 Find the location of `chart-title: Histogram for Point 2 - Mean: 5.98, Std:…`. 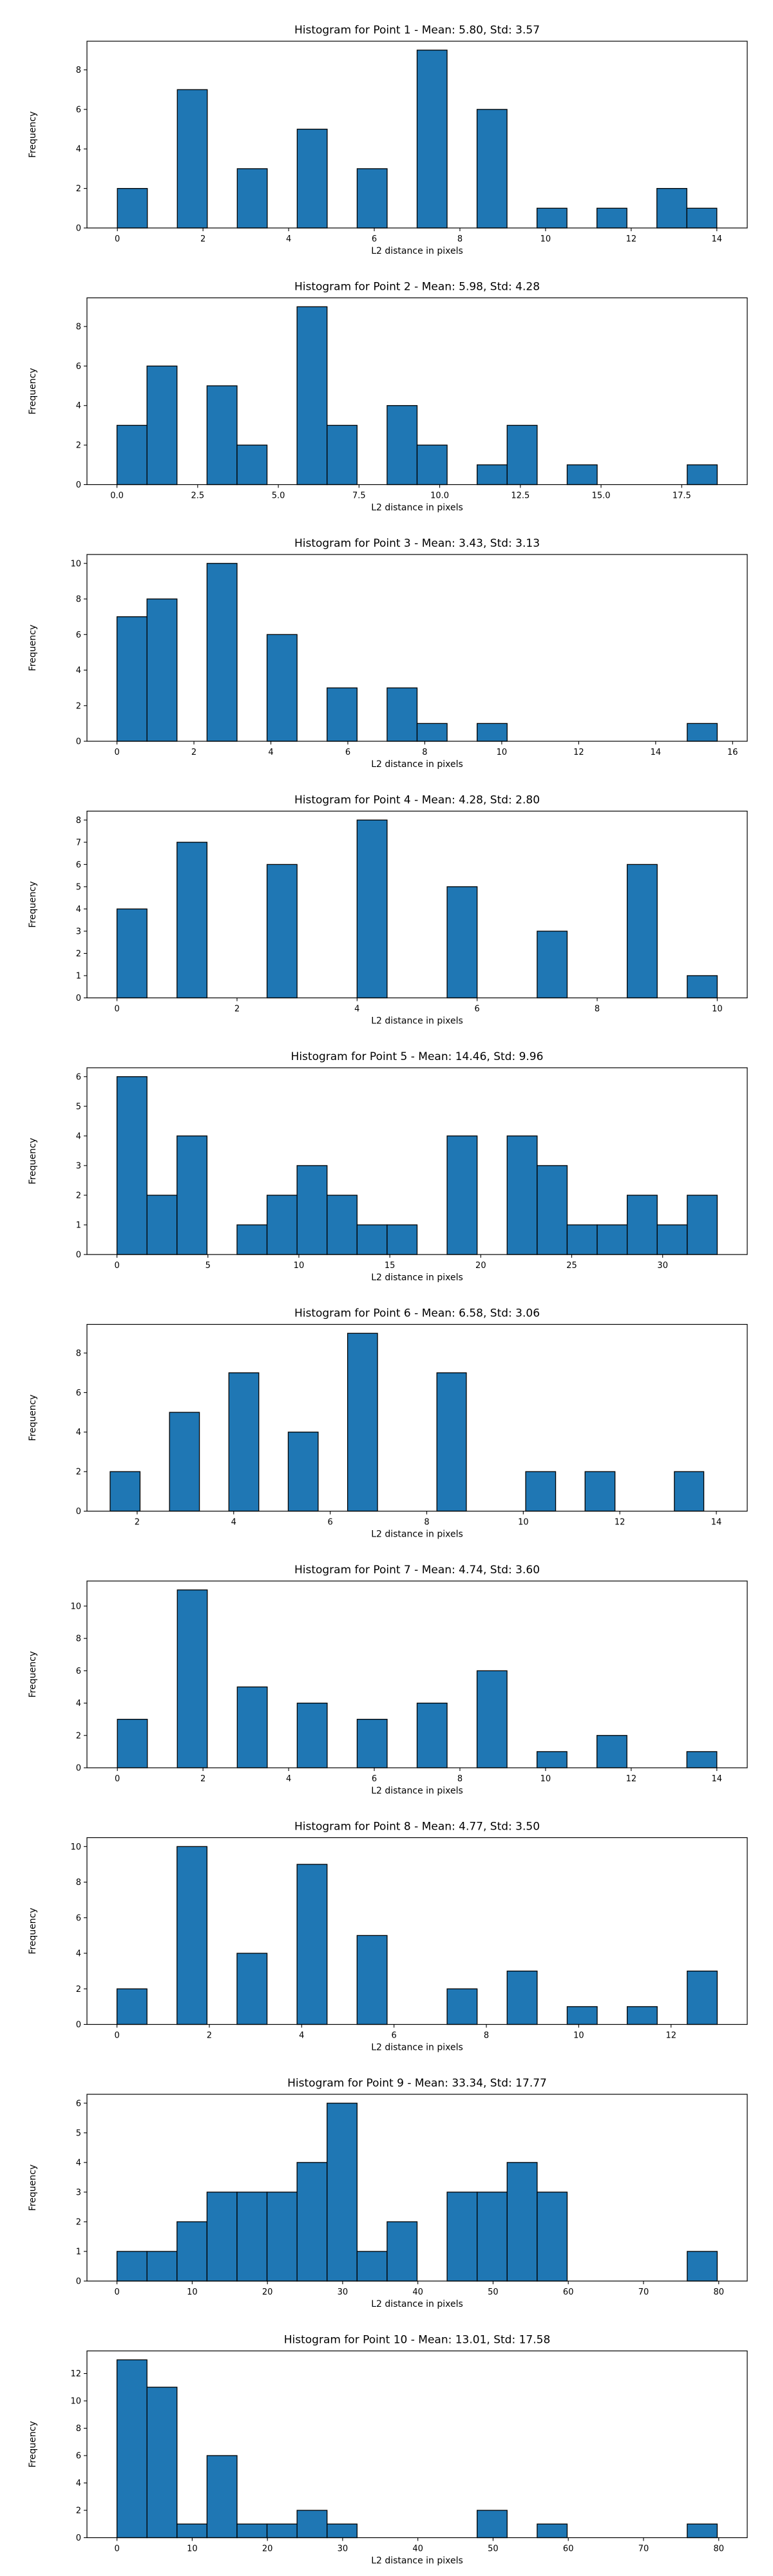

chart-title: Histogram for Point 2 - Mean: 5.98, Std:… is located at coordinates (417, 287).